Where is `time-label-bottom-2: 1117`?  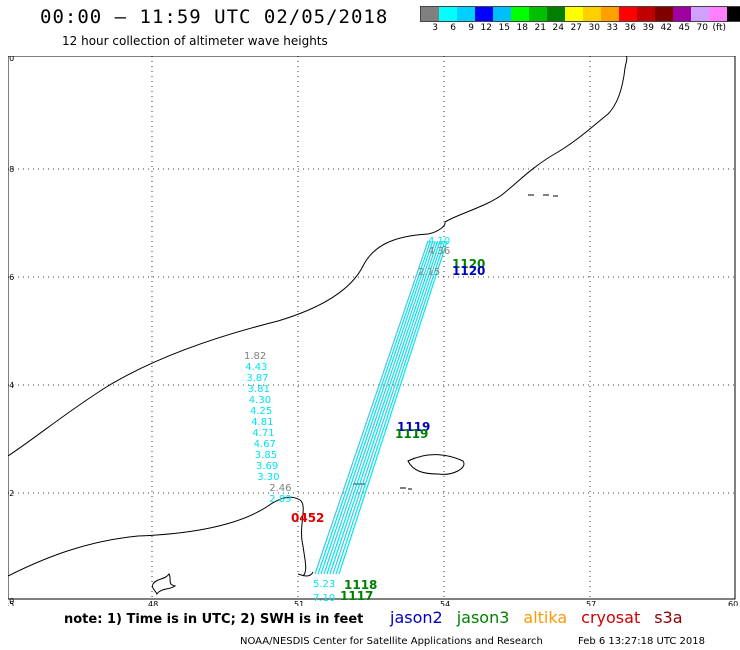
time-label-bottom-2: 1117 is located at coordinates (356, 596).